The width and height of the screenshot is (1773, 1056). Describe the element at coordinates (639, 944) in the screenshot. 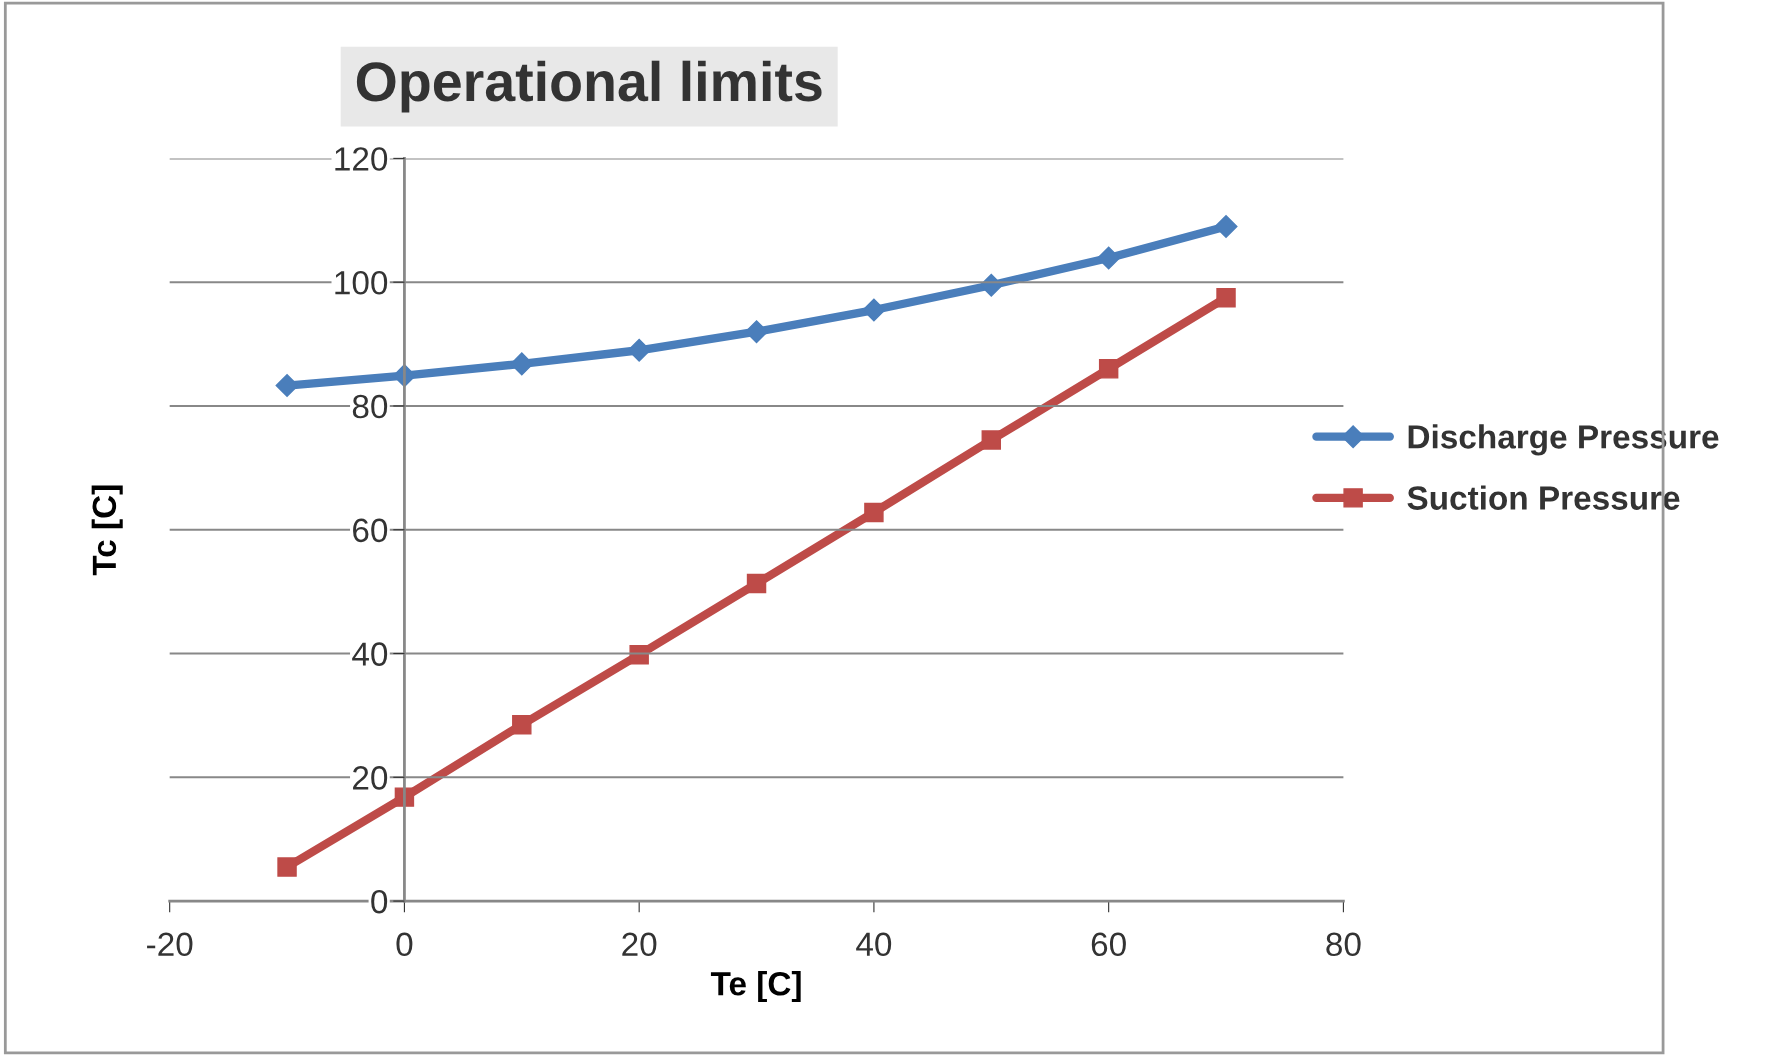

I see `x-tick-label: 20` at that location.